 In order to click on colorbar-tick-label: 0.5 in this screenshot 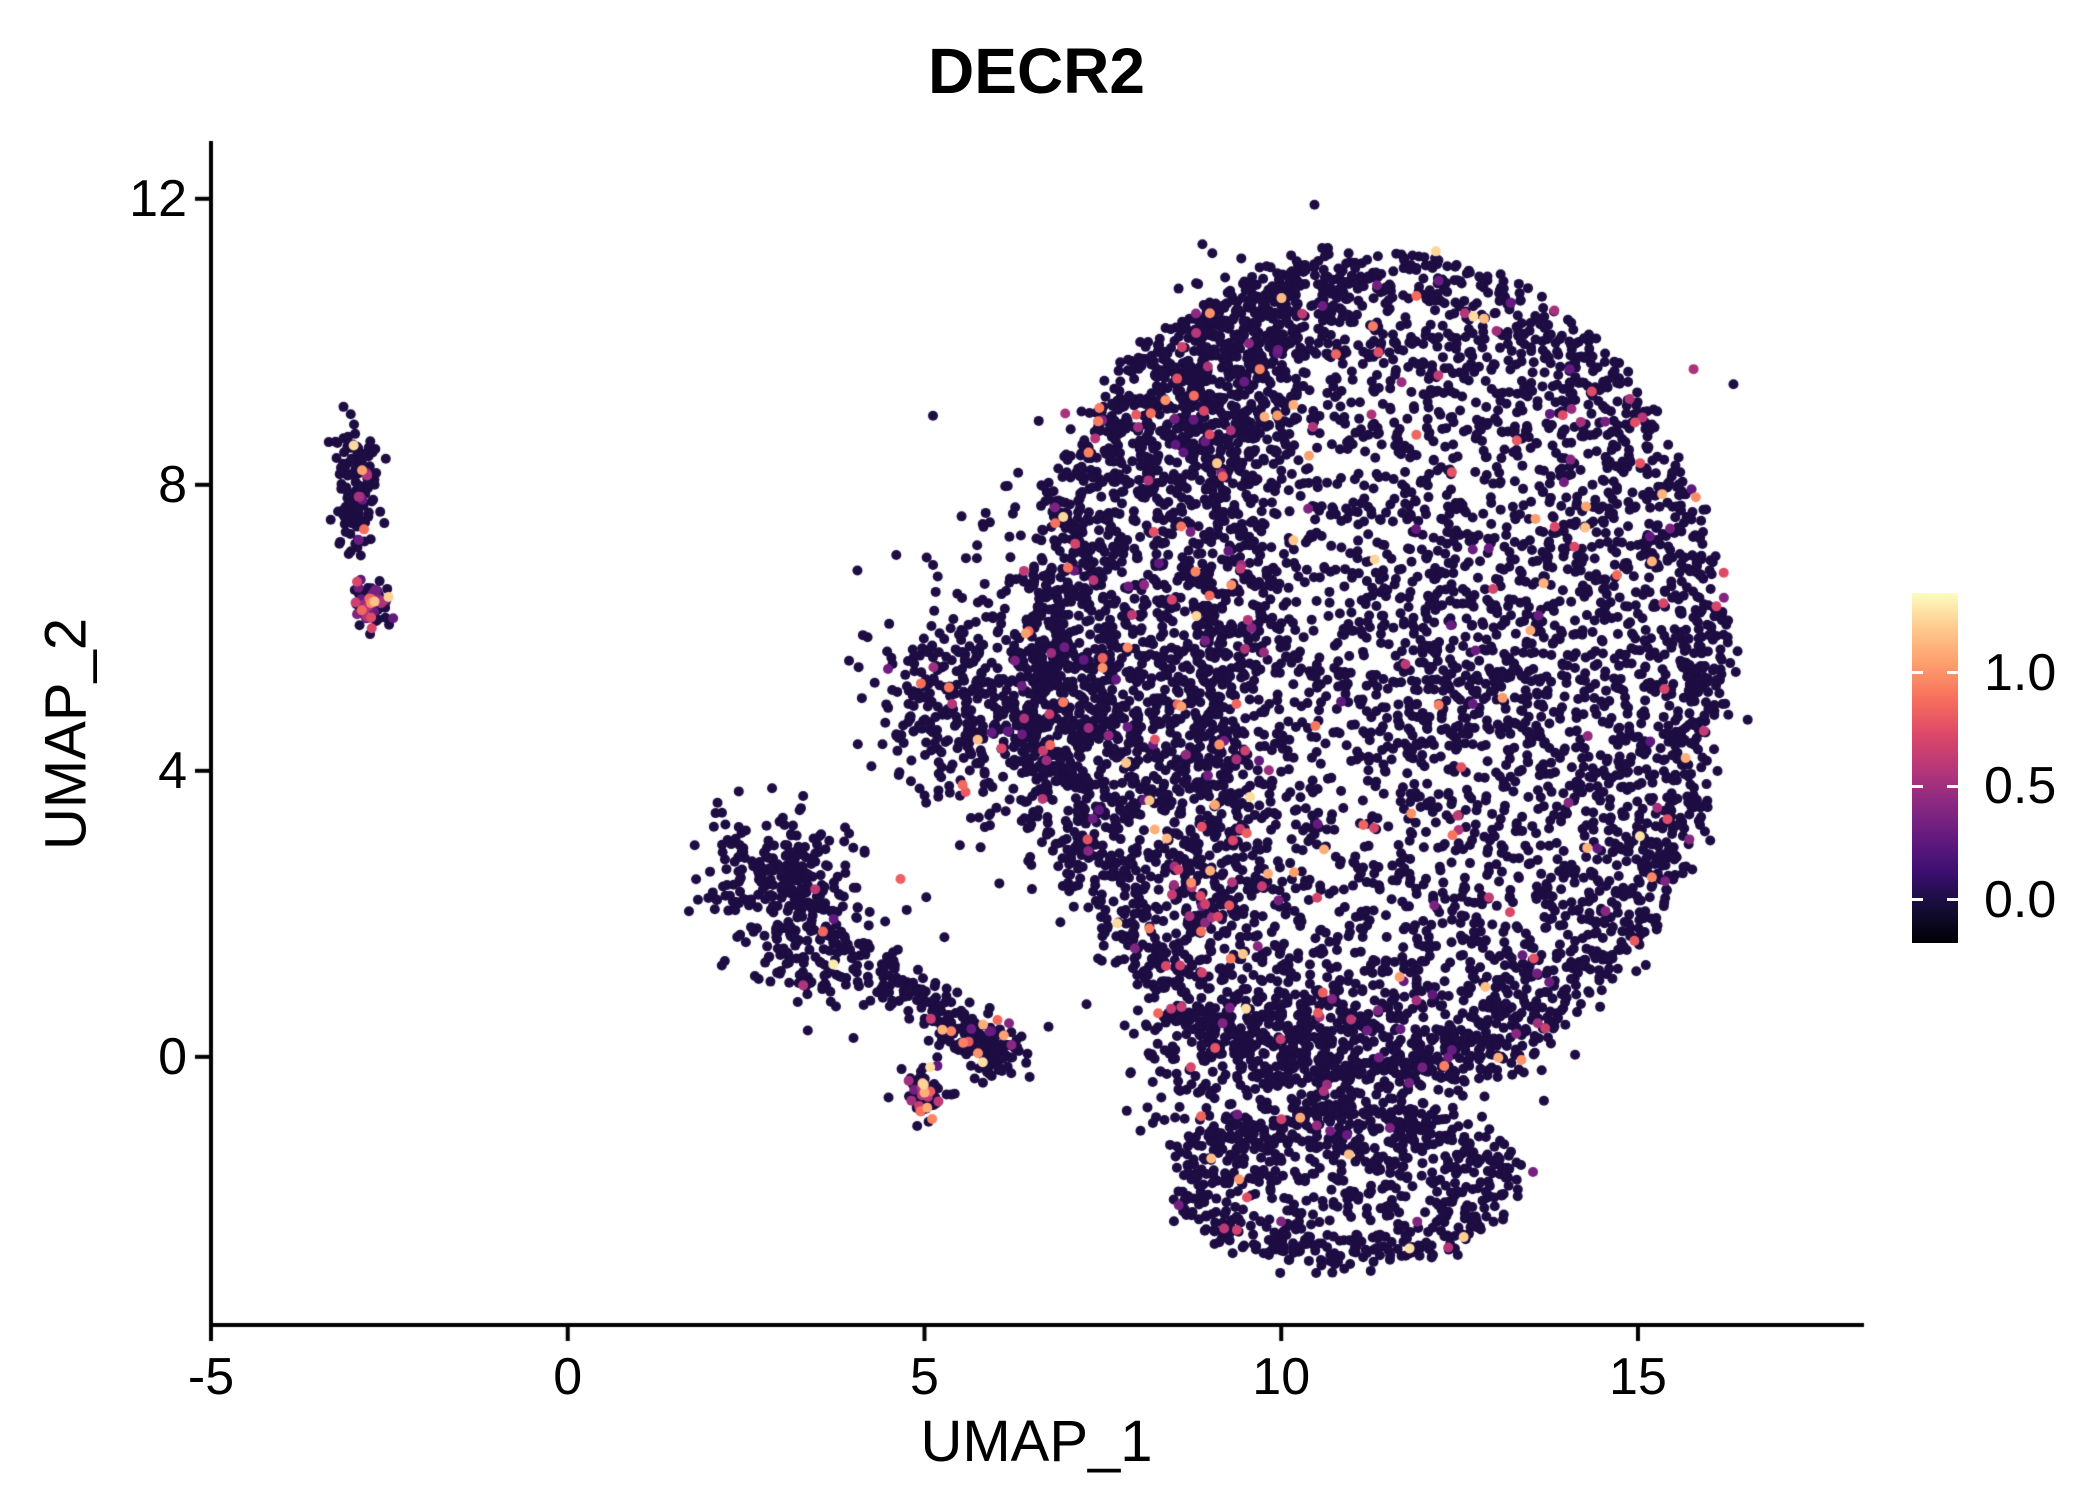, I will do `click(2020, 786)`.